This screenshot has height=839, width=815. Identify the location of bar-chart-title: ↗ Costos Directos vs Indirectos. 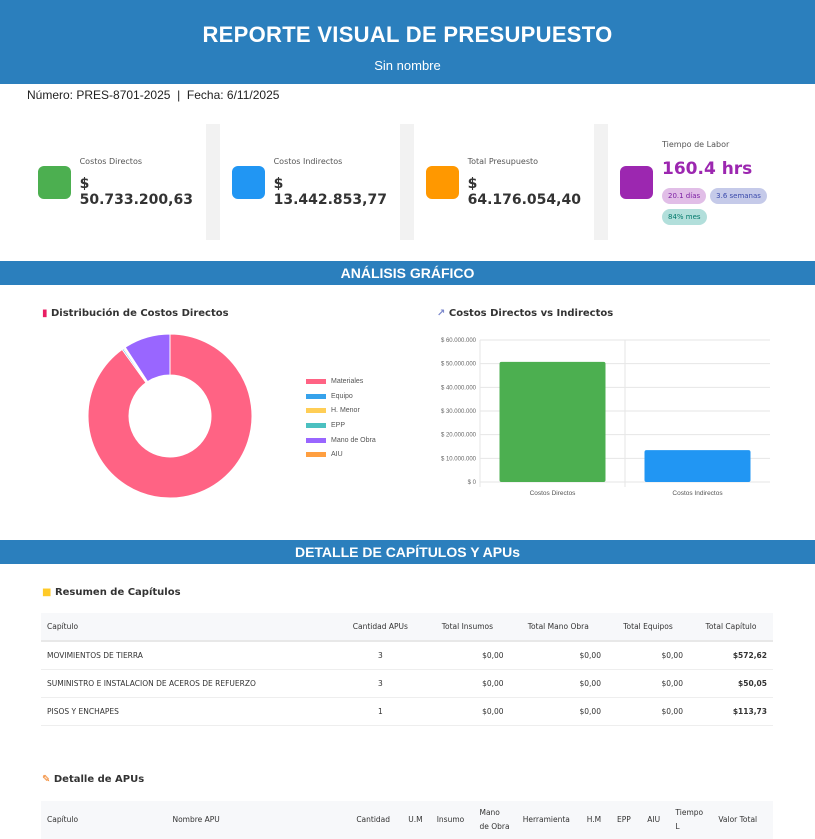
(525, 313).